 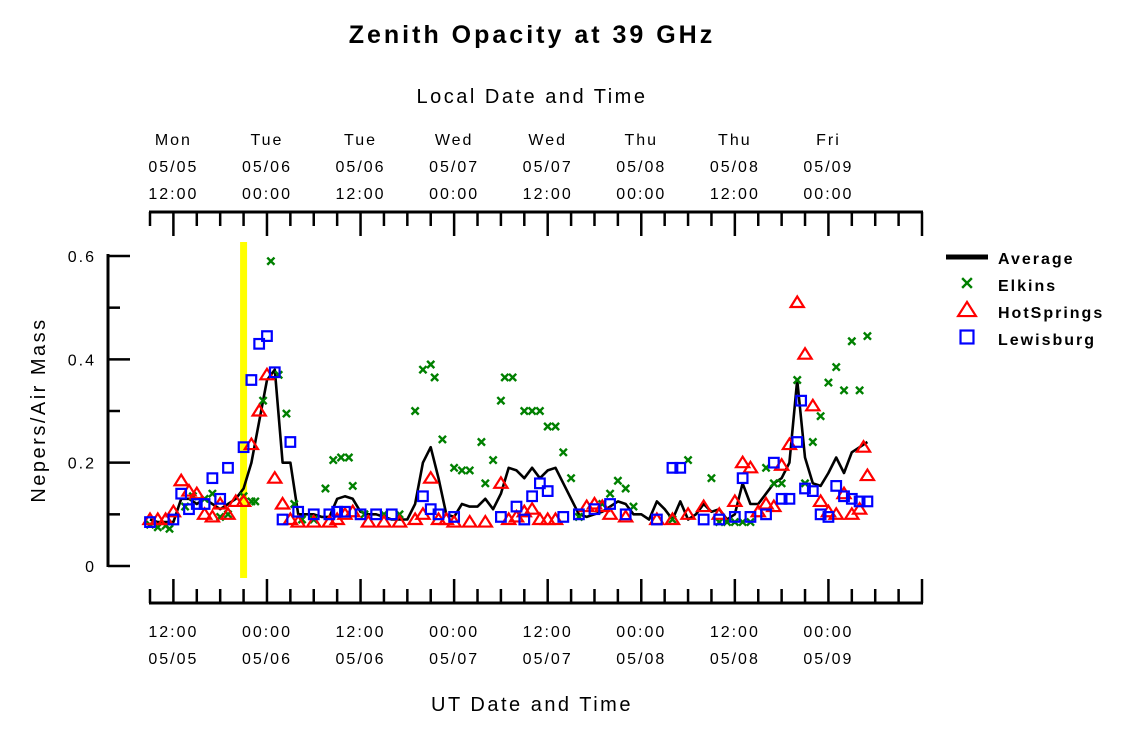 I want to click on legend-item-hotsprings: HotSprings, so click(x=1030, y=310).